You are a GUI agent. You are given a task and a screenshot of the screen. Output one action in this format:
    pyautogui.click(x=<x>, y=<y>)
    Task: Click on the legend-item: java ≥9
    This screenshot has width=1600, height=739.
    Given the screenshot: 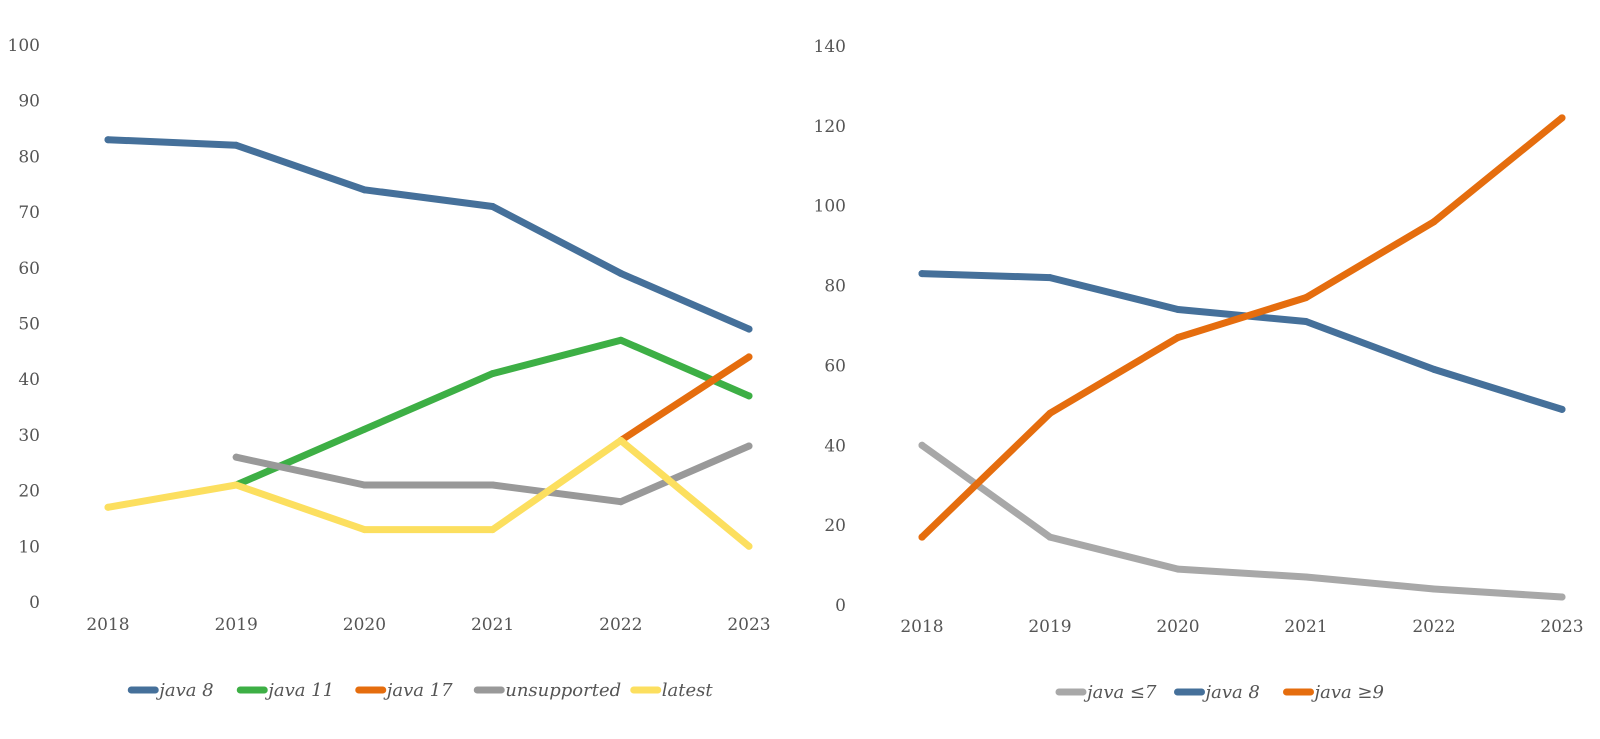 What is the action you would take?
    pyautogui.click(x=1333, y=692)
    